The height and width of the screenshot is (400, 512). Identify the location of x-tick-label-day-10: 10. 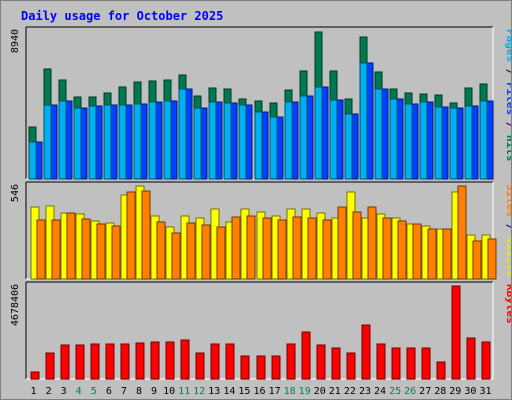
(169, 391).